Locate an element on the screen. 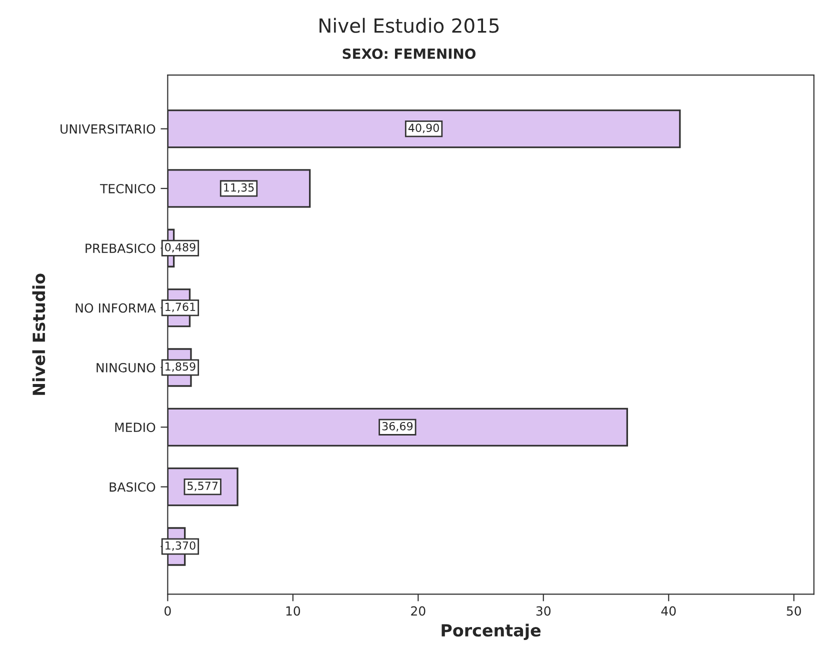 This screenshot has width=818, height=653. x-tick-label: 20 is located at coordinates (418, 611).